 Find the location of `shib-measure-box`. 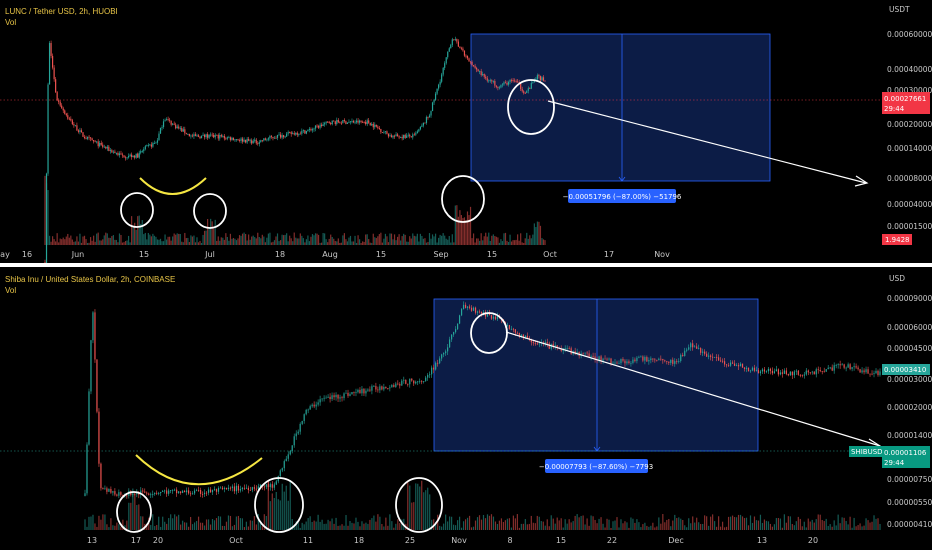

shib-measure-box is located at coordinates (596, 375).